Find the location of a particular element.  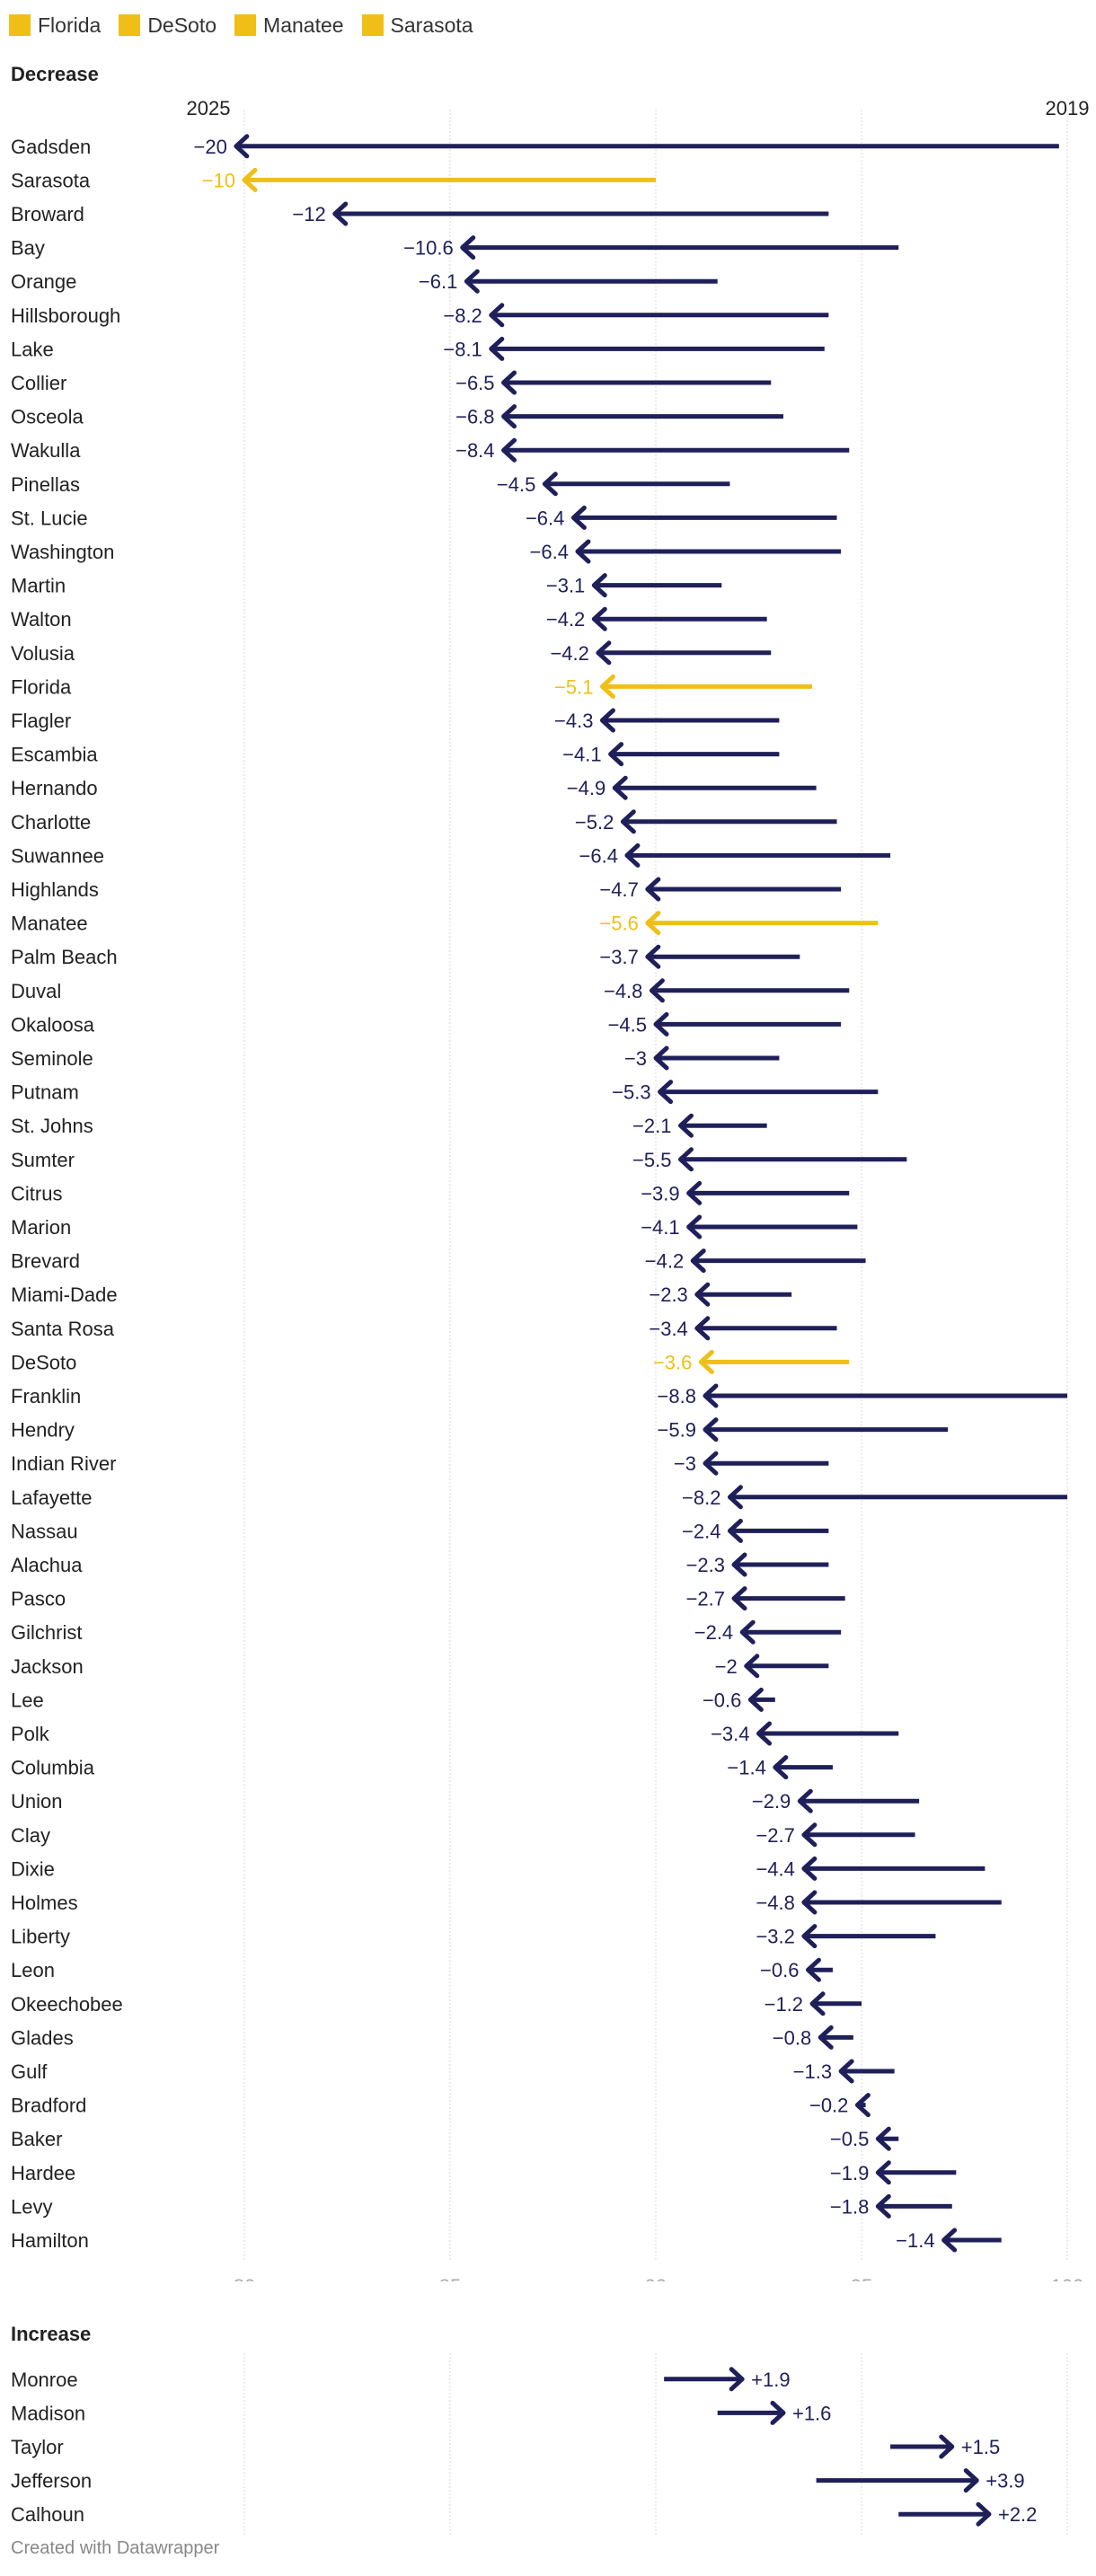

legend: Florida DeSoto Manatee Sarasota is located at coordinates (250, 25).